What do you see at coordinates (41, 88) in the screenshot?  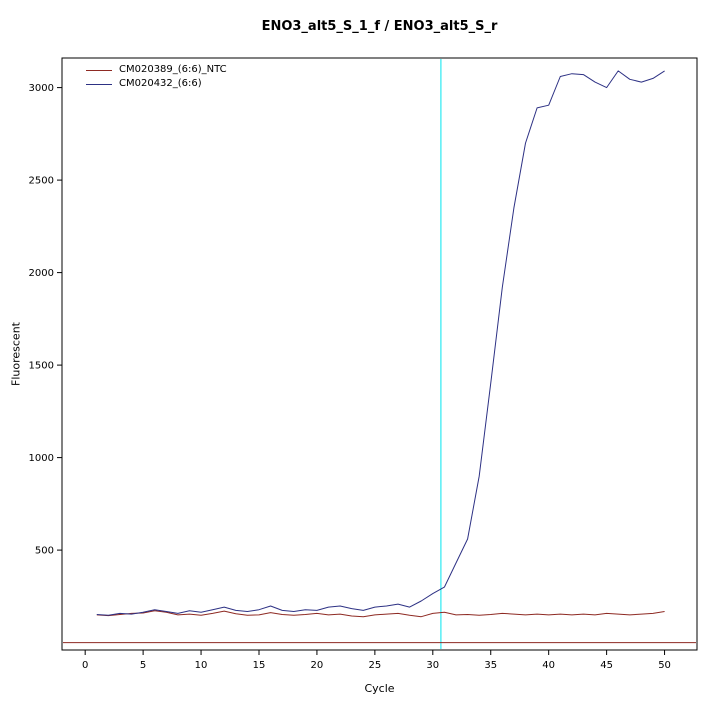 I see `y-tick-label: 3000` at bounding box center [41, 88].